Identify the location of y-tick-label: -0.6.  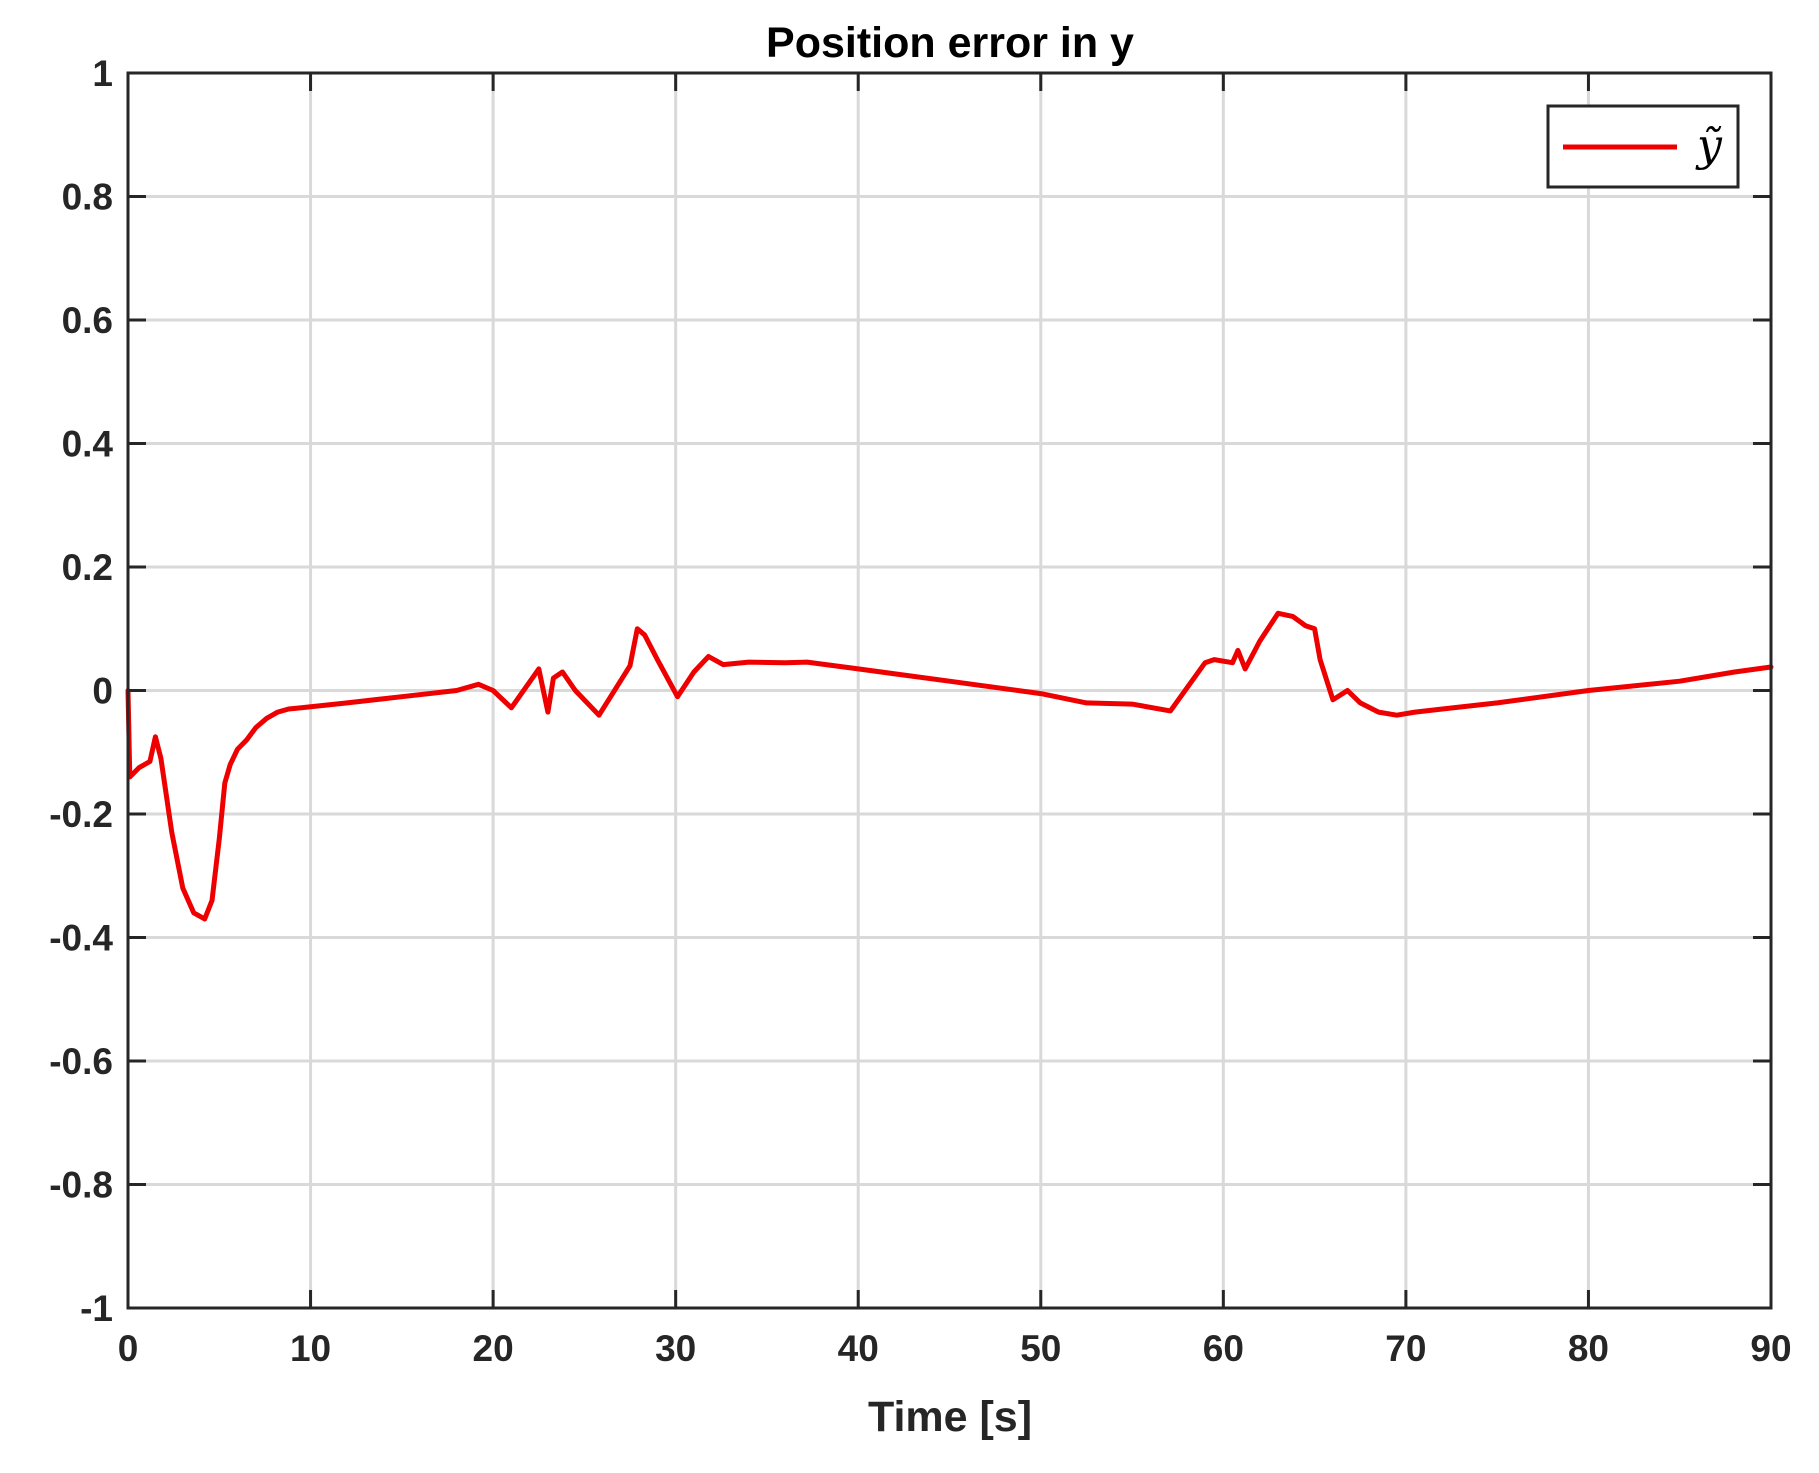
(81, 1061).